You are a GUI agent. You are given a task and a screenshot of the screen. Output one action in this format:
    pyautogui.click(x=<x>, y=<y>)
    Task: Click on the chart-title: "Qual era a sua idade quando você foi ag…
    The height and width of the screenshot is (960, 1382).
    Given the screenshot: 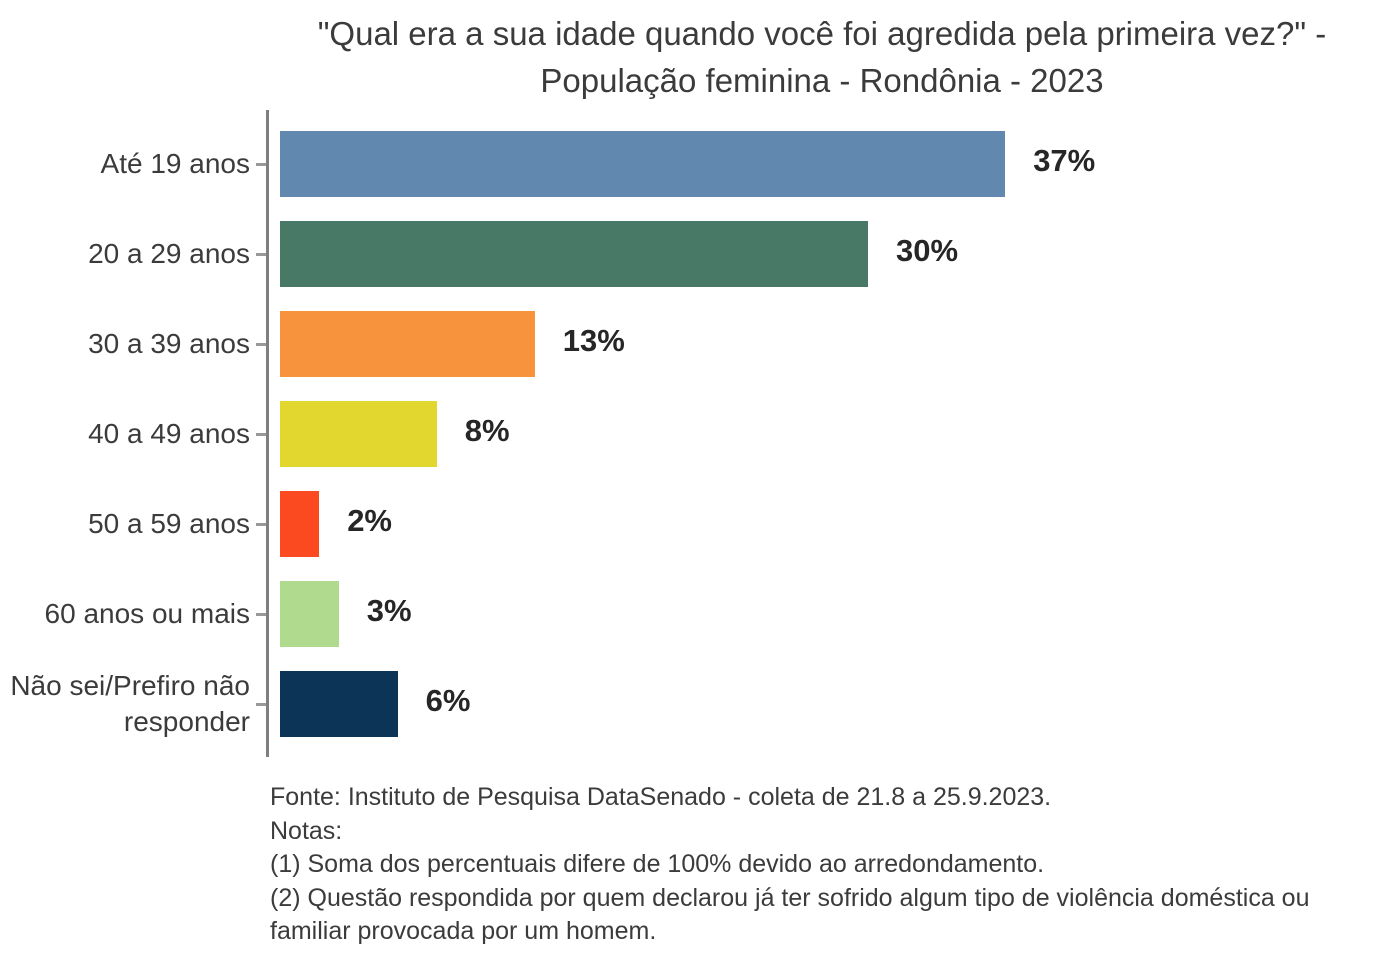 What is the action you would take?
    pyautogui.click(x=822, y=57)
    